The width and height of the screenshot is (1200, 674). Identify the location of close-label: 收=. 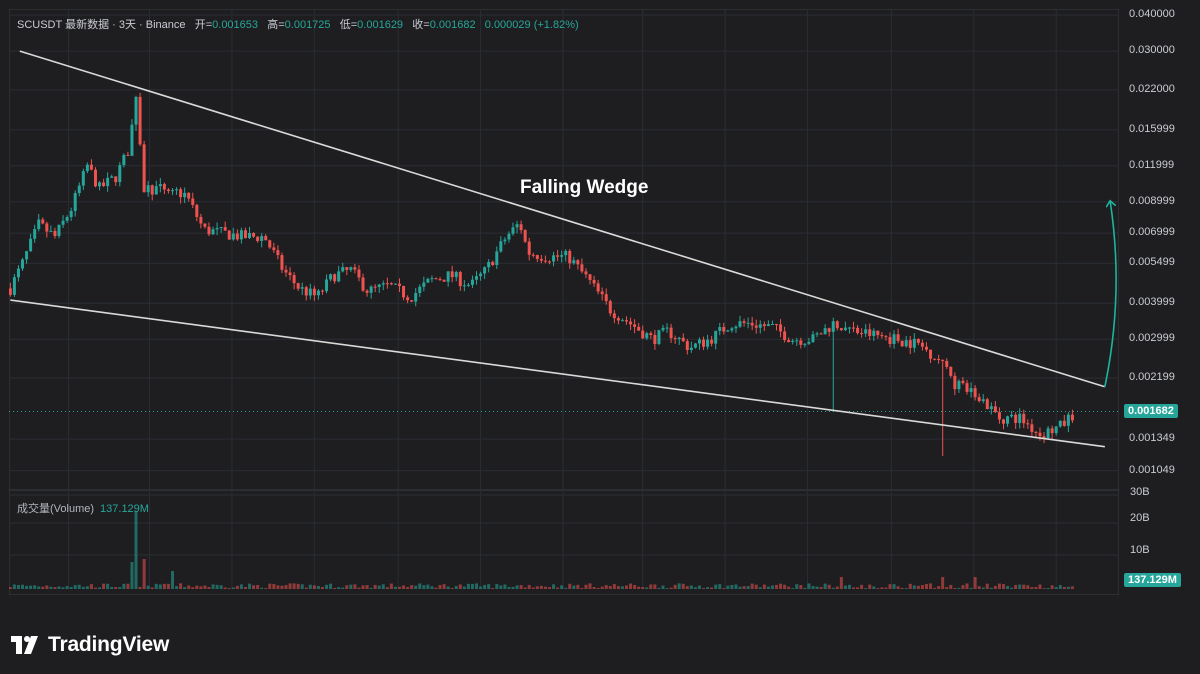
(421, 25).